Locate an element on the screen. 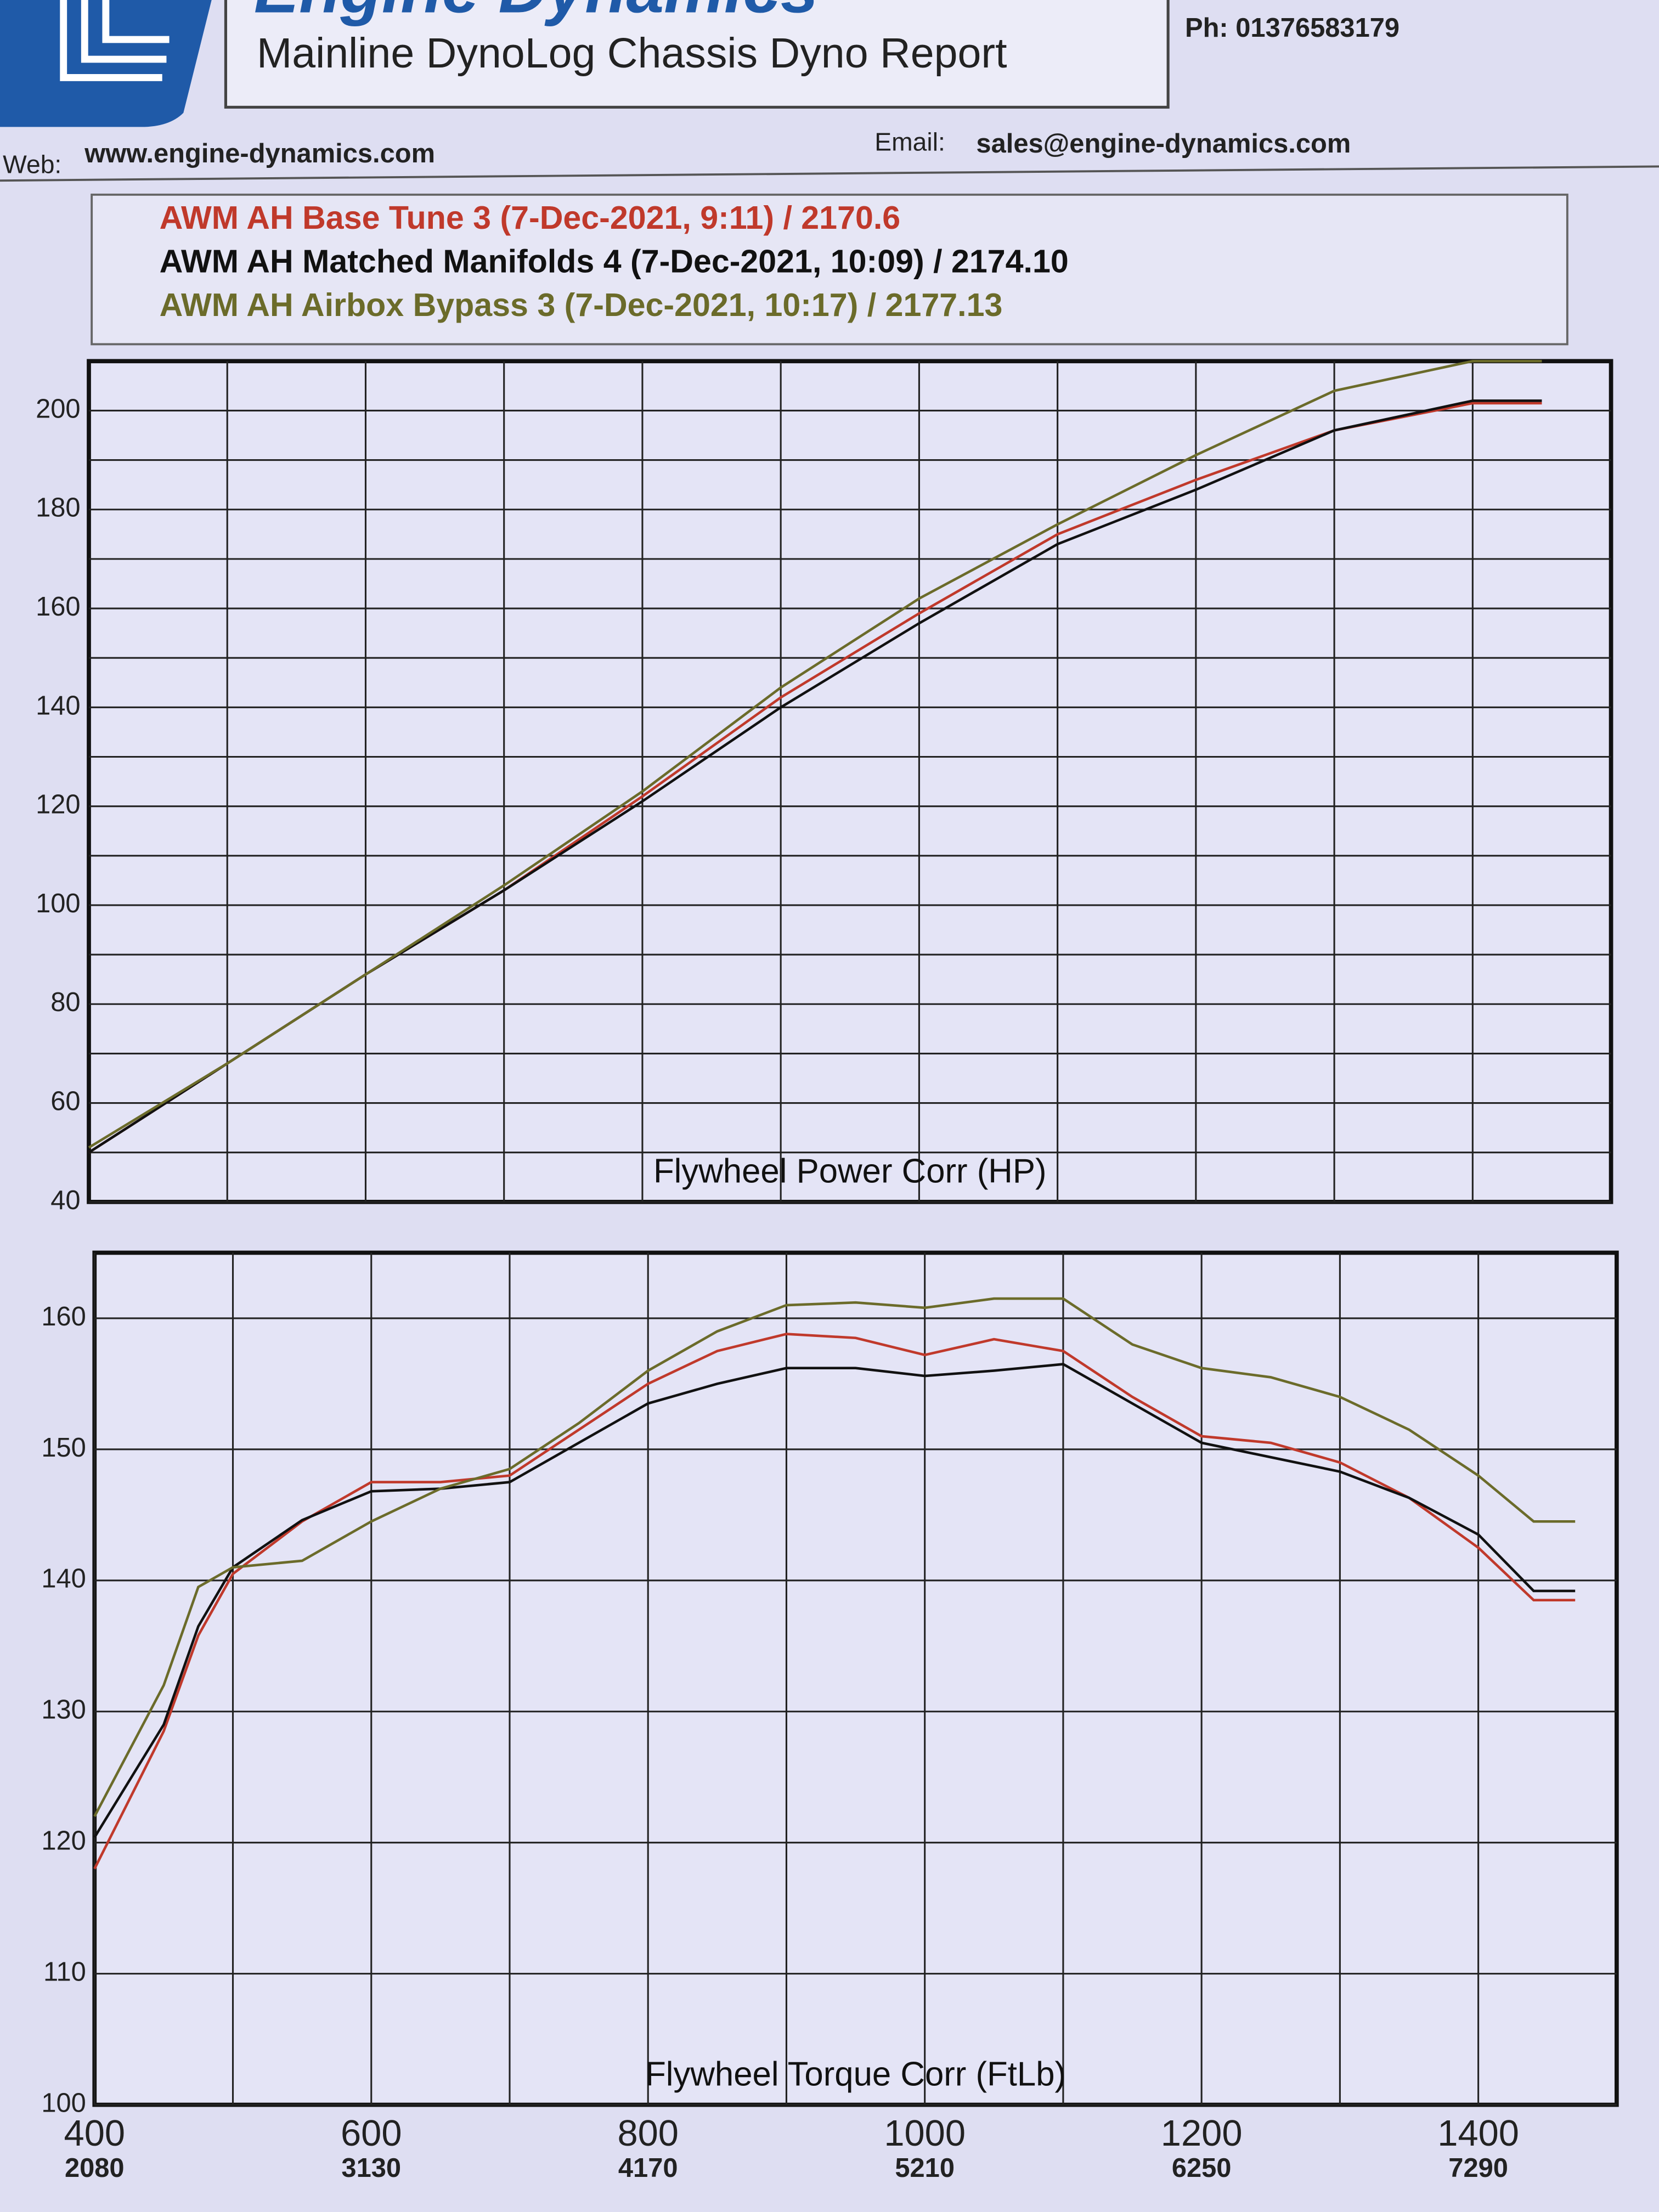 The height and width of the screenshot is (2212, 1659). logo-lines is located at coordinates (115, 40).